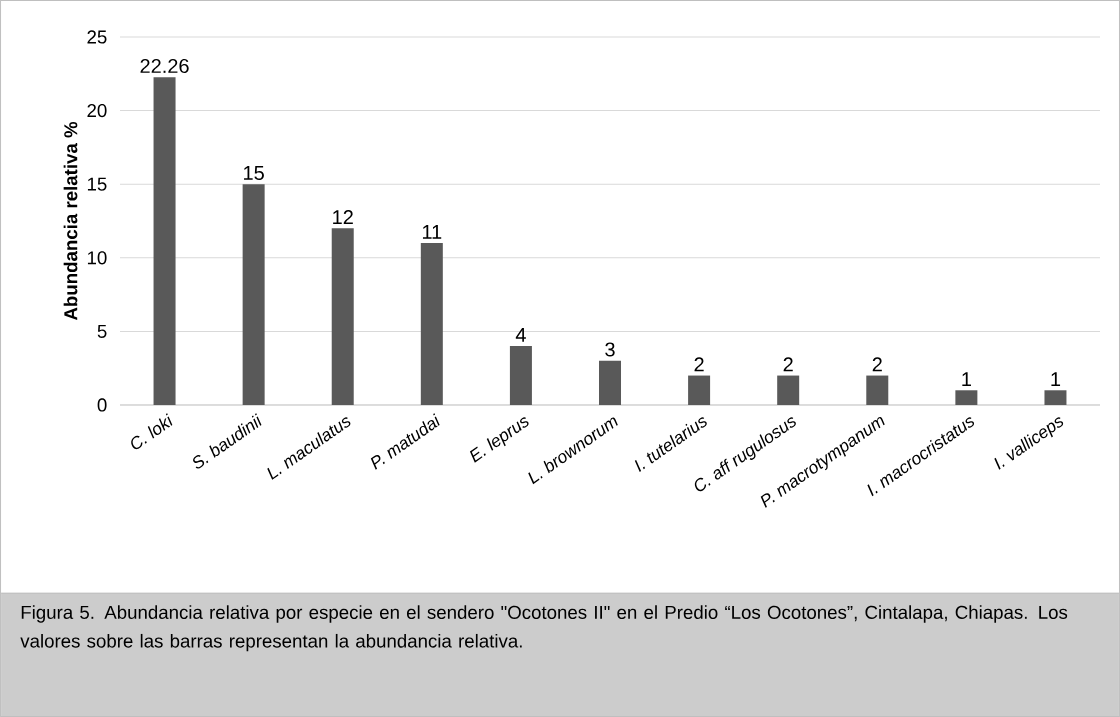  Describe the element at coordinates (102, 405) in the screenshot. I see `y-tick-label: 0` at that location.